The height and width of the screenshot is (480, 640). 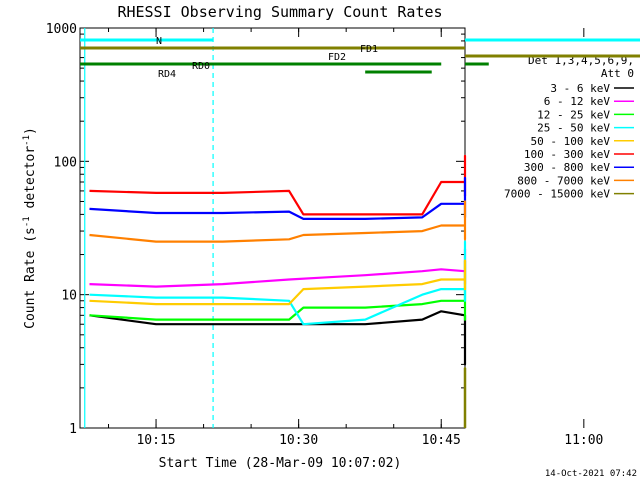 What do you see at coordinates (580, 88) in the screenshot?
I see `legend-label: 3 - 6 keV` at bounding box center [580, 88].